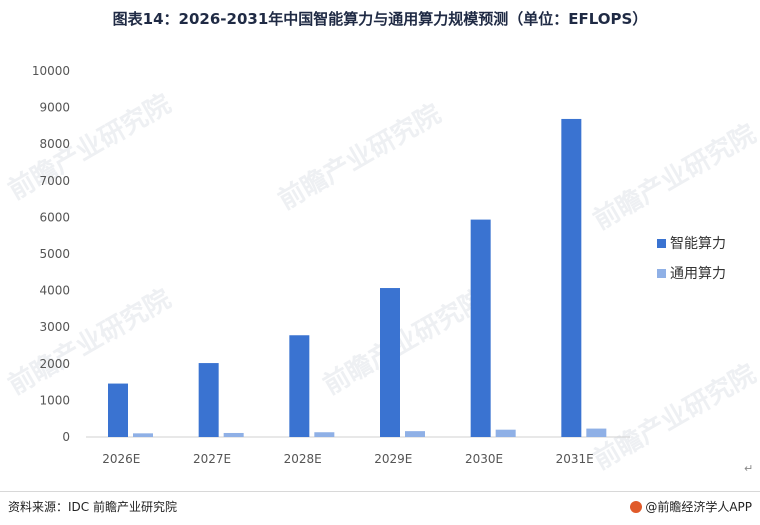 The height and width of the screenshot is (525, 760). Describe the element at coordinates (484, 459) in the screenshot. I see `x-tick-label: 2030E` at that location.